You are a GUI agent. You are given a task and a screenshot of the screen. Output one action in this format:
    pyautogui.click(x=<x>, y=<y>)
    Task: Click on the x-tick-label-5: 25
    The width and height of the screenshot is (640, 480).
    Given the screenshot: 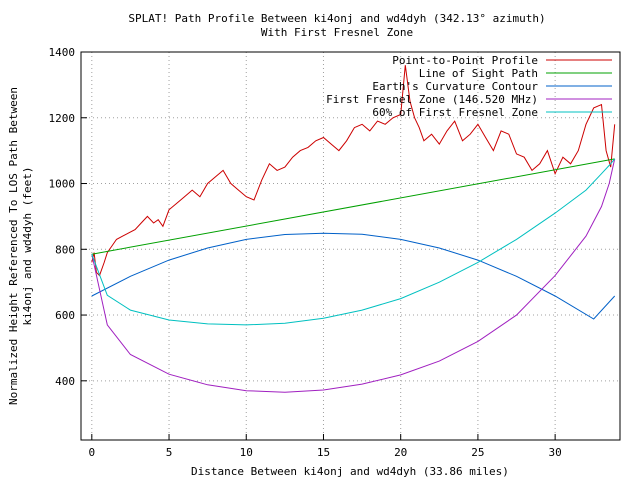 What is the action you would take?
    pyautogui.click(x=477, y=452)
    